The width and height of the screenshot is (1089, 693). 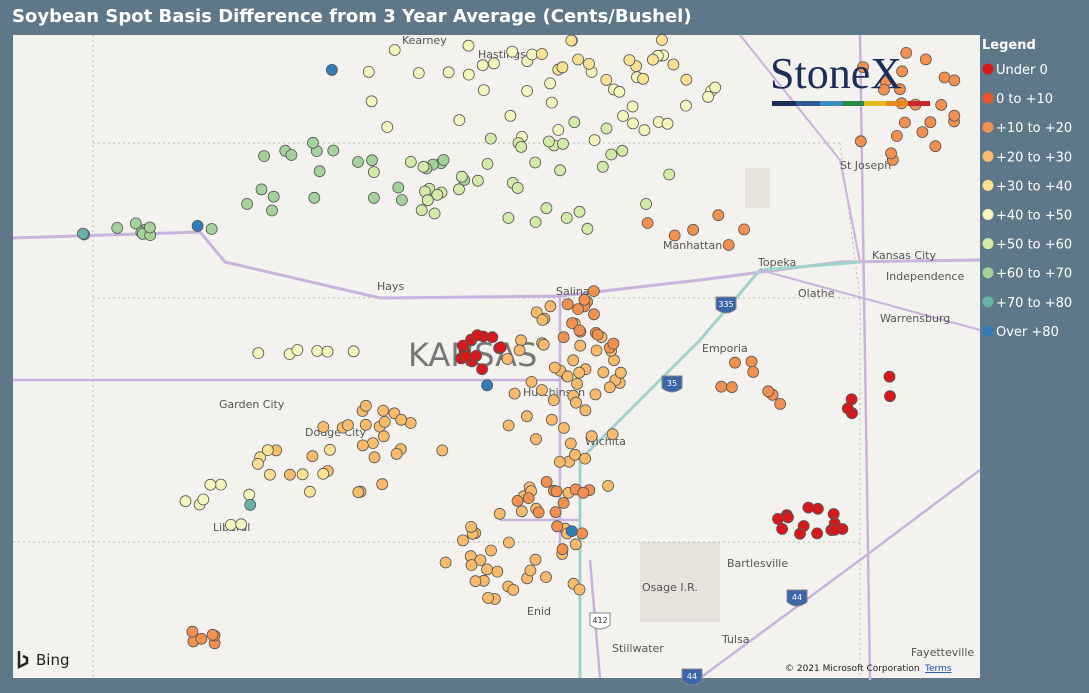 I want to click on legend-label: +50 to +60, so click(x=1034, y=245).